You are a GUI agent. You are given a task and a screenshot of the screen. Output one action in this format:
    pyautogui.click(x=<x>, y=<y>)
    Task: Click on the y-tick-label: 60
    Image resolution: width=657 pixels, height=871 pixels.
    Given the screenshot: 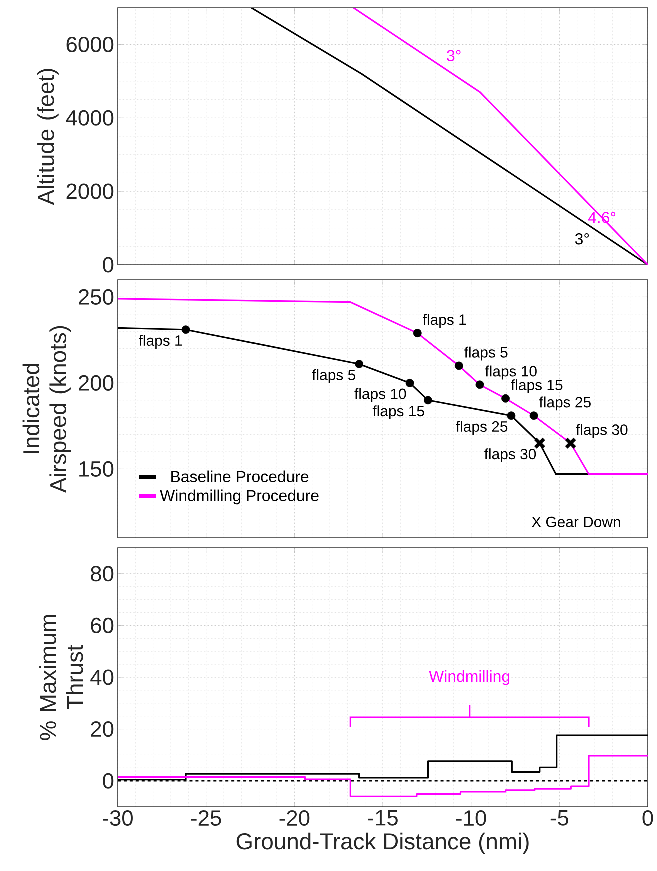 What is the action you would take?
    pyautogui.click(x=102, y=626)
    